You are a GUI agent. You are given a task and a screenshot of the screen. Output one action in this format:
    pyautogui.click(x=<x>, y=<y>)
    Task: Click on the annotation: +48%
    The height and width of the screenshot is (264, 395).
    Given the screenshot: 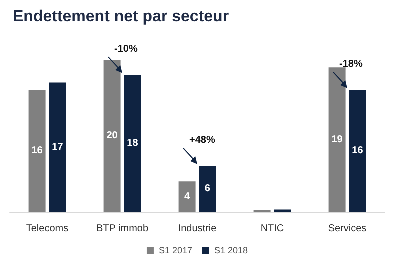 What is the action you would take?
    pyautogui.click(x=203, y=140)
    